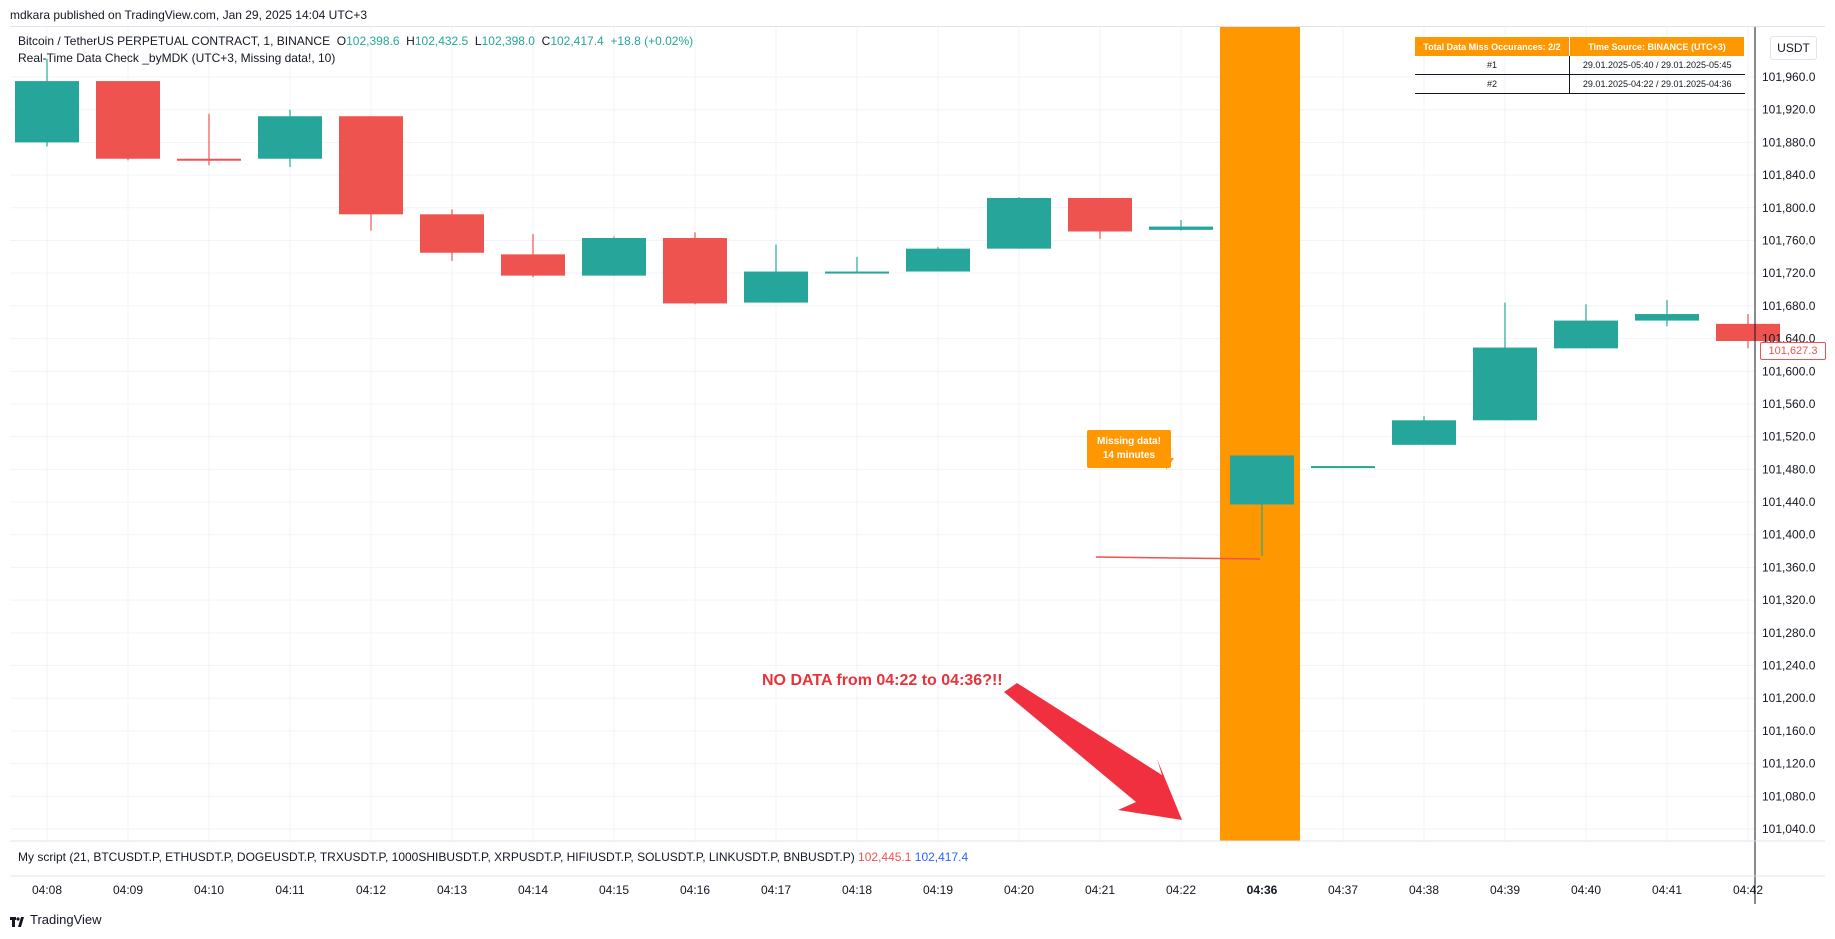 This screenshot has width=1835, height=939. I want to click on legend-h-label: H, so click(410, 41).